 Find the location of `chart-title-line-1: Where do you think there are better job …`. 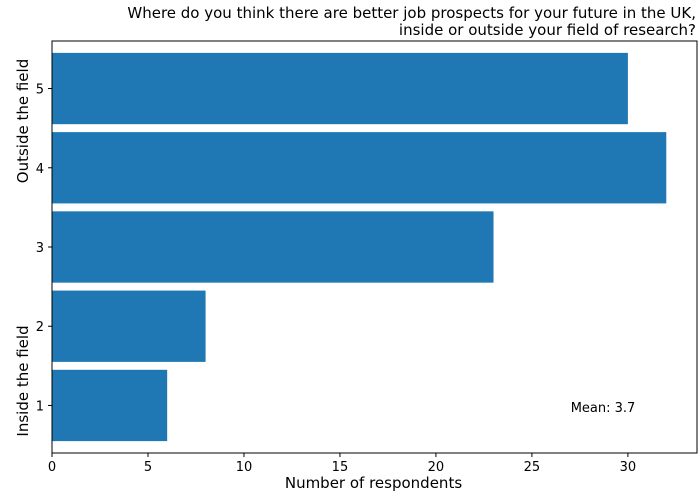

chart-title-line-1: Where do you think there are better job … is located at coordinates (411, 13).